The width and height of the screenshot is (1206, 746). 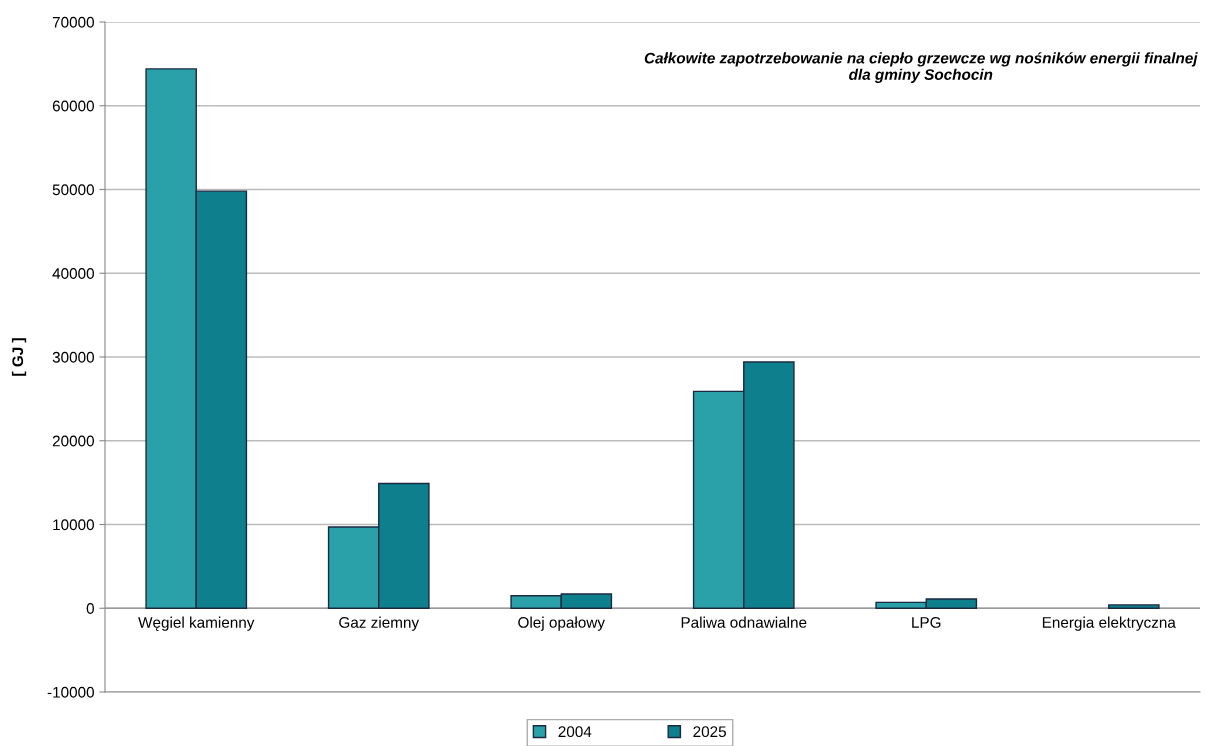 I want to click on y-tick-label: 60000, so click(x=73, y=106).